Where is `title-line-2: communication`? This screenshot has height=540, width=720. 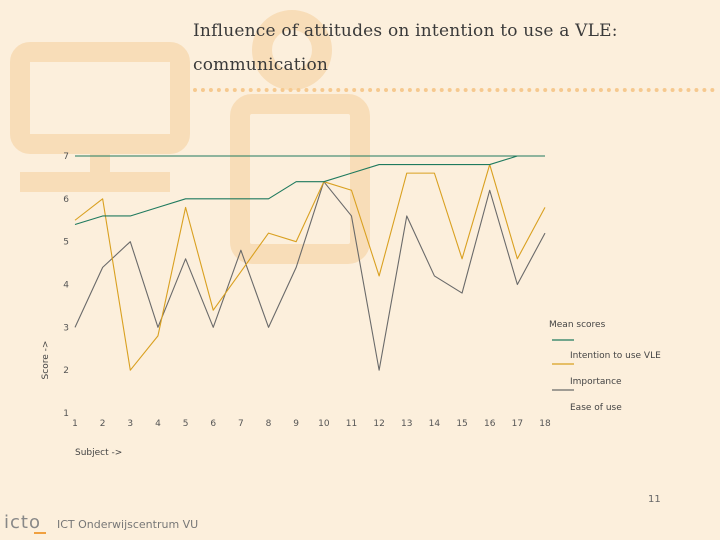 title-line-2: communication is located at coordinates (261, 65).